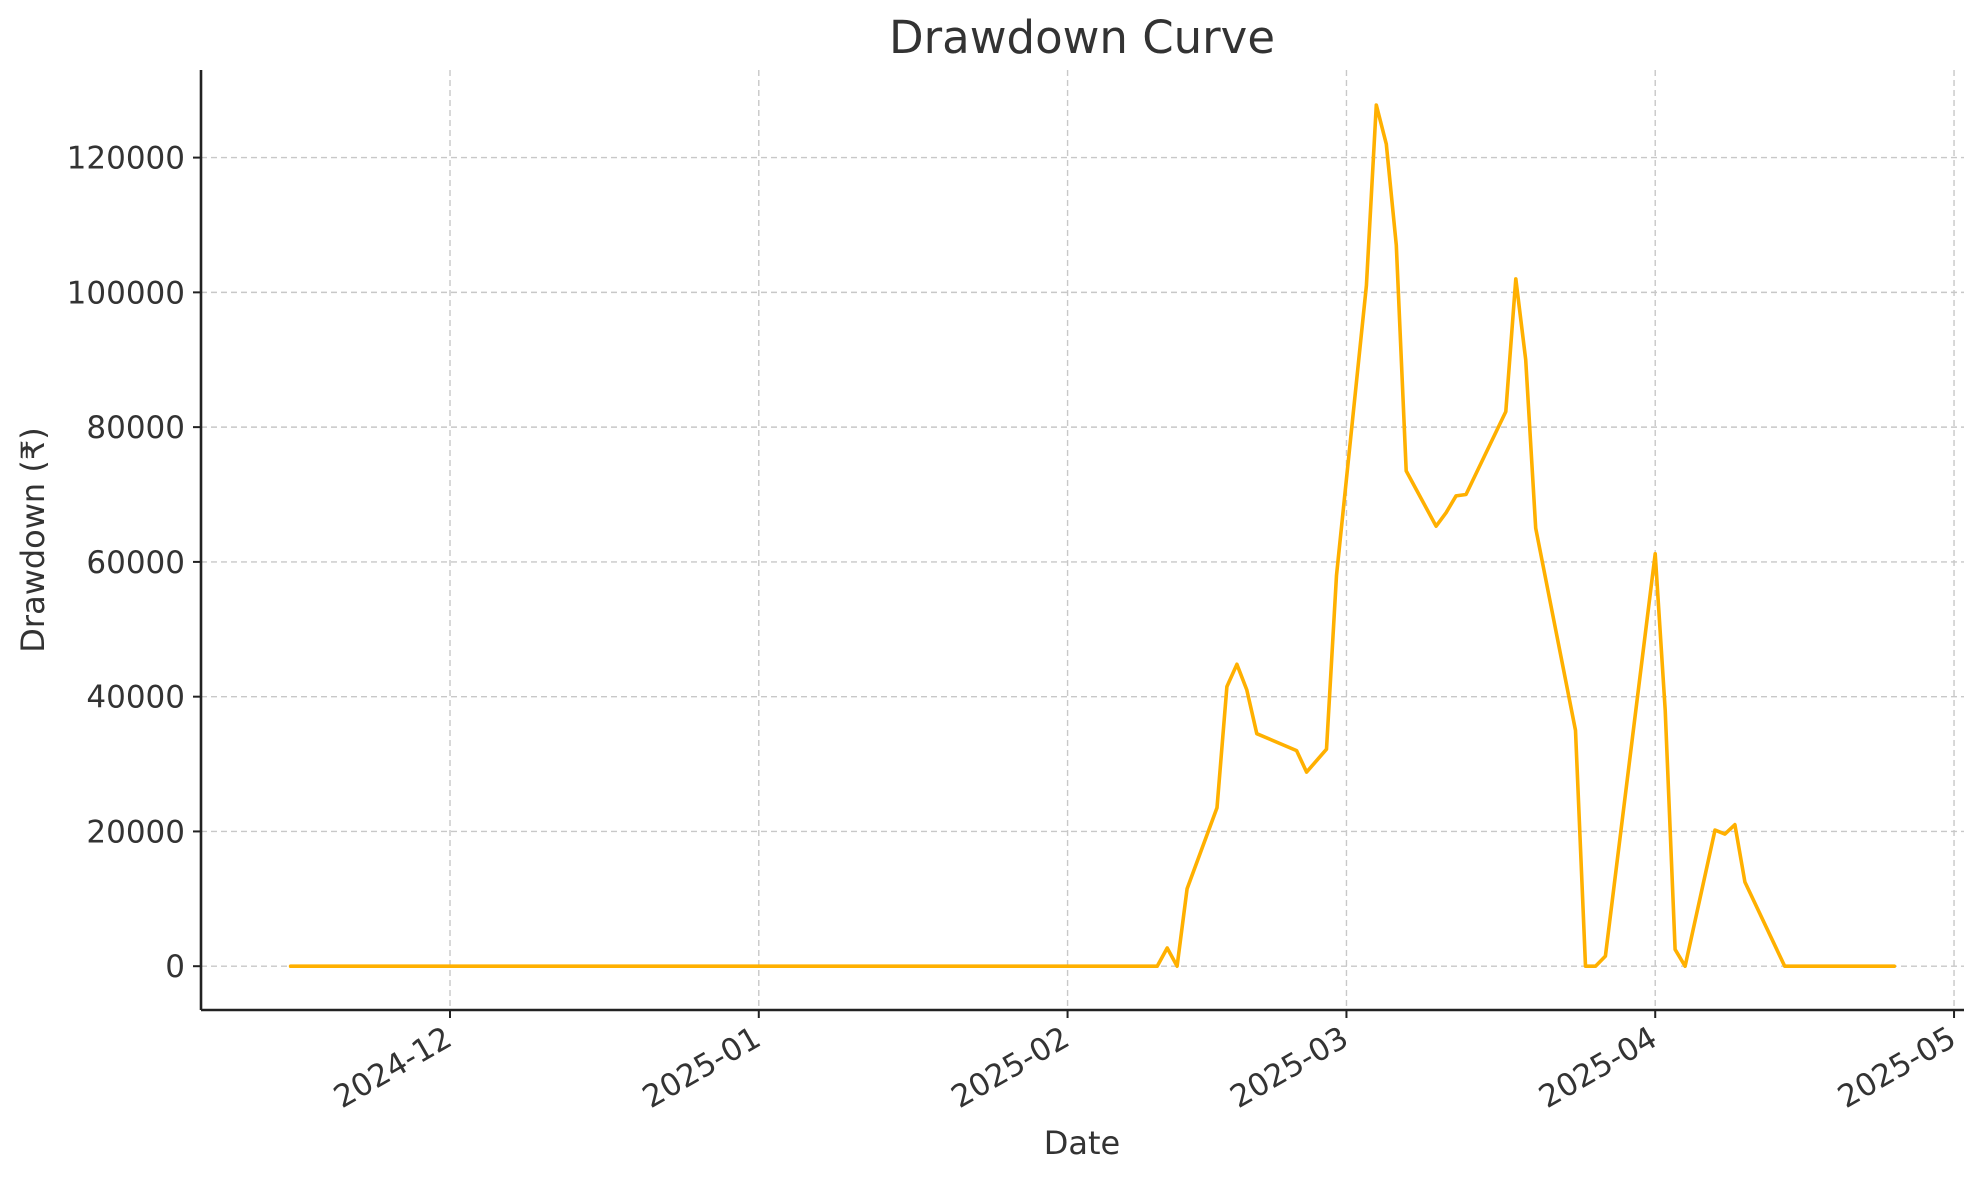 This screenshot has width=1979, height=1180. Describe the element at coordinates (126, 159) in the screenshot. I see `y-tick-label: 120000` at that location.